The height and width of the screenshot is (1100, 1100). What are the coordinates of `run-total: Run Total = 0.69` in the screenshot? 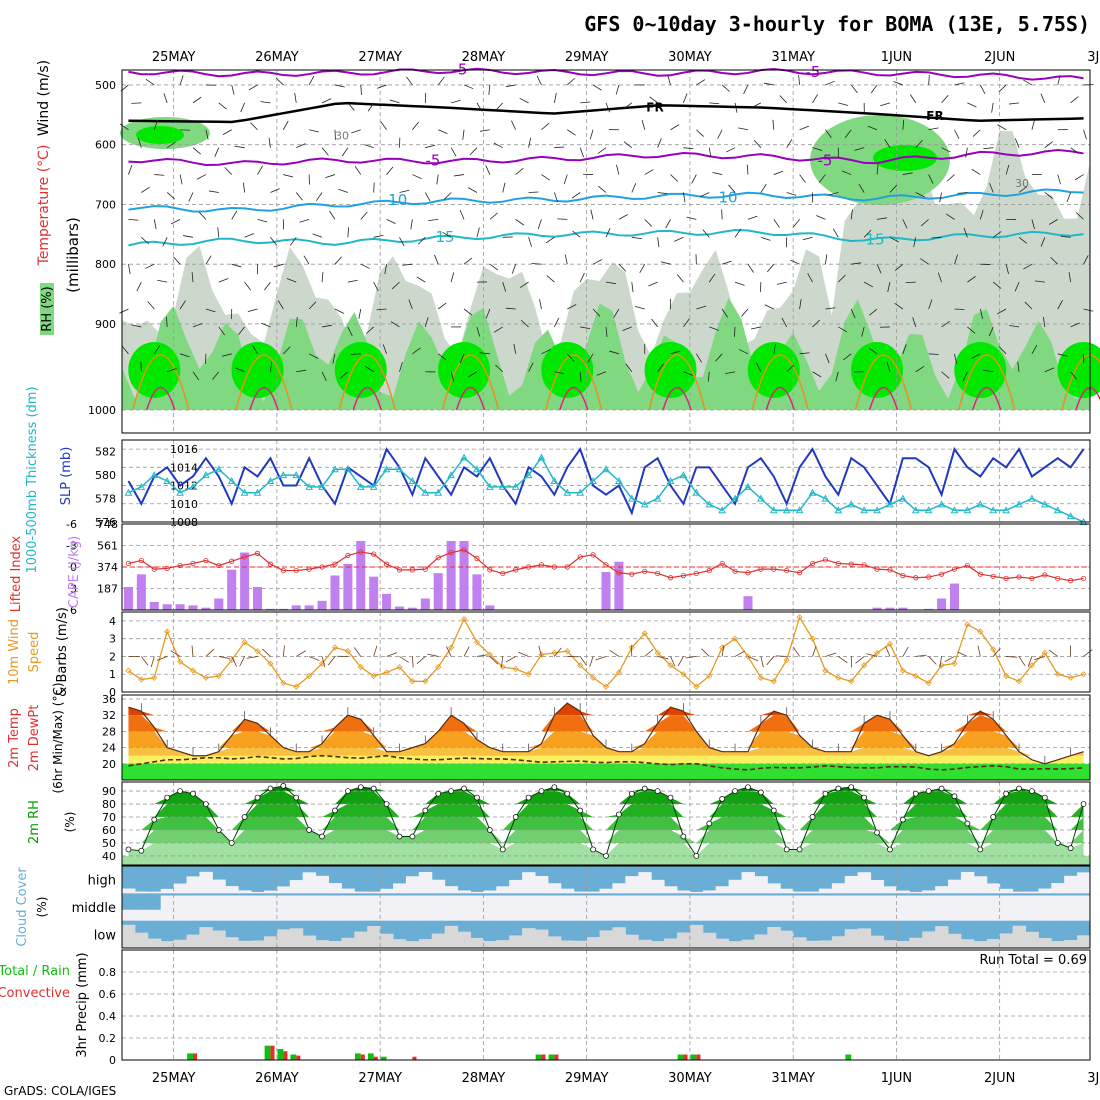 It's located at (1033, 960).